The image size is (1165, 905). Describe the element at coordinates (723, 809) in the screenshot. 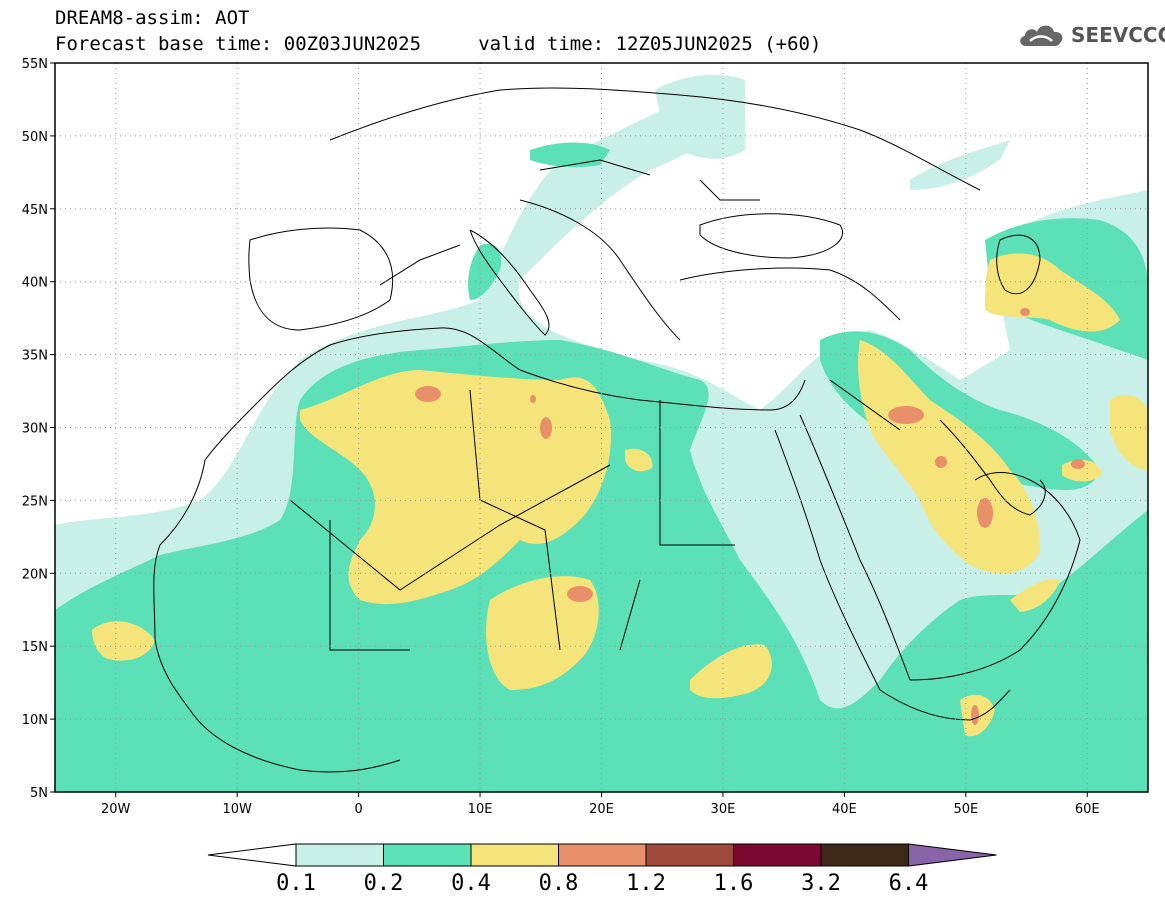

I see `lon-tick-label: 30E` at that location.